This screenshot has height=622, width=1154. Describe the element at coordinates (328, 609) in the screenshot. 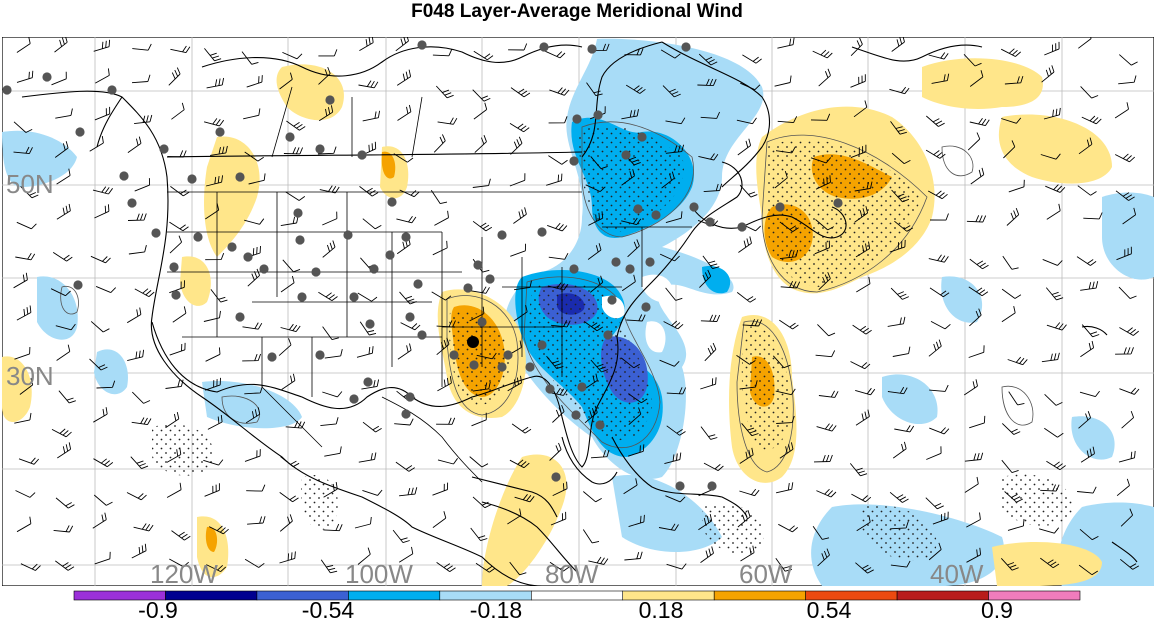

I see `colorbar-label-neg-0.54: -0.54` at that location.